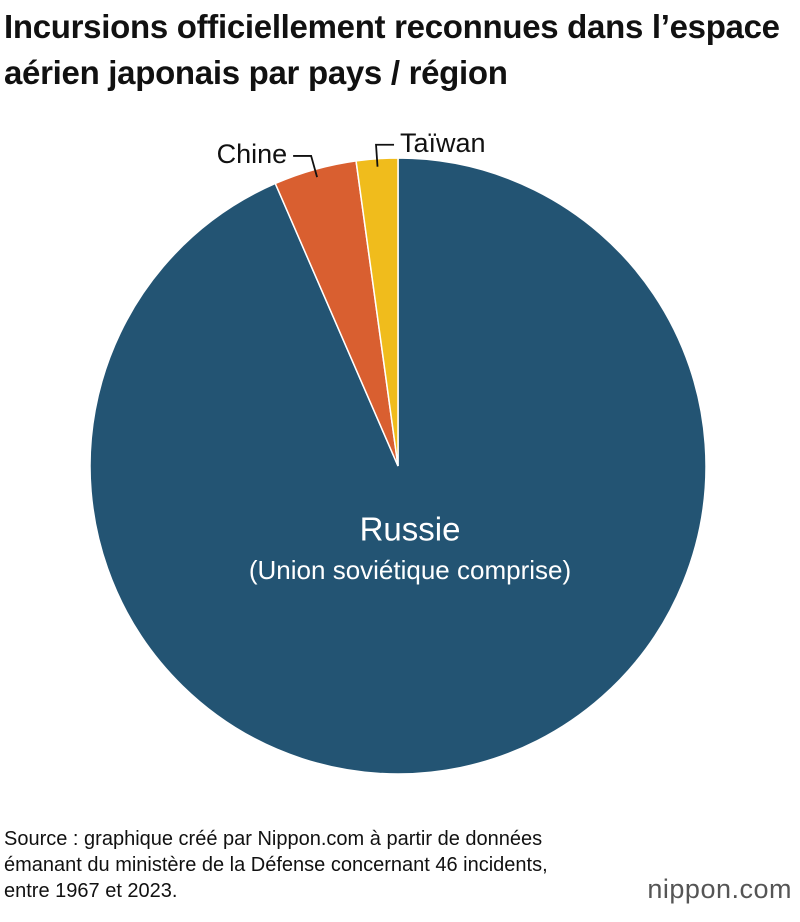 The image size is (800, 922). Describe the element at coordinates (252, 154) in the screenshot. I see `slice-label: Chine` at that location.